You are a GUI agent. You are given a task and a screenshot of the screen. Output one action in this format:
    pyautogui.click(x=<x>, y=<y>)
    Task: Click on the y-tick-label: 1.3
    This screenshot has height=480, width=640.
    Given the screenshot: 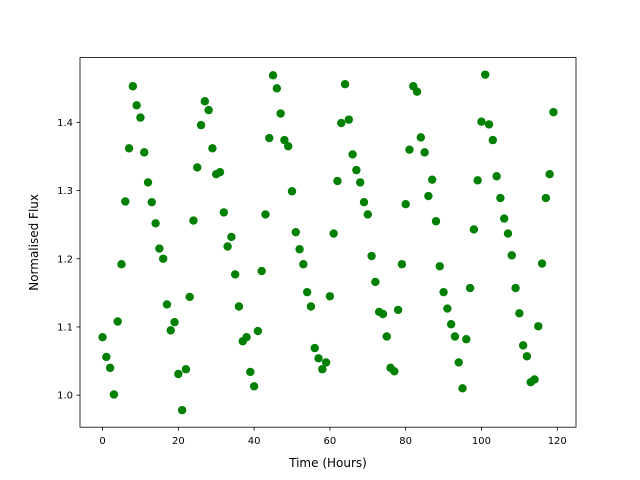 What is the action you would take?
    pyautogui.click(x=65, y=191)
    